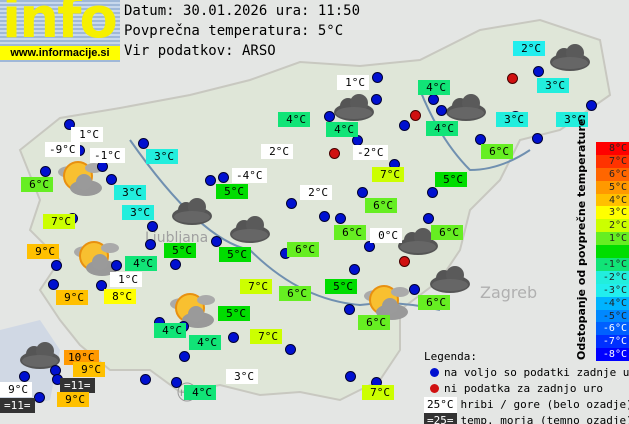  I want to click on red-dot-icon, so click(434, 388).